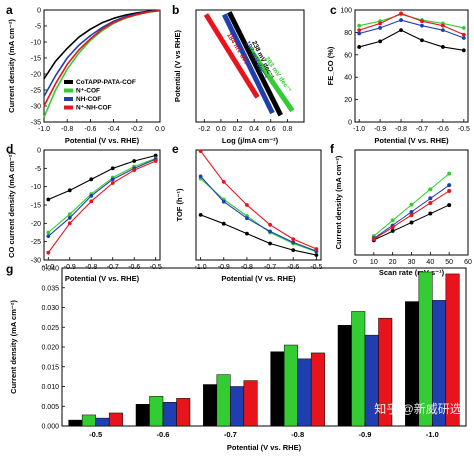 The image size is (474, 457). Describe the element at coordinates (36, 224) in the screenshot. I see `panel-d-ytick-label: -20` at that location.